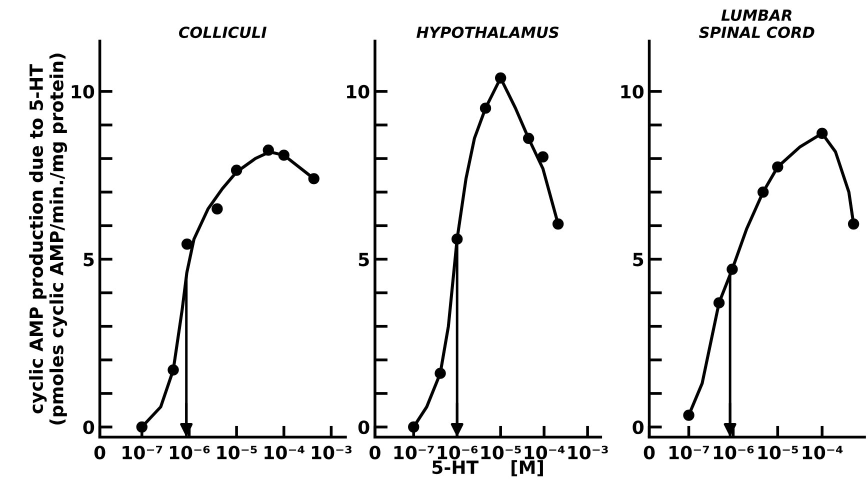 Image resolution: width=868 pixels, height=495 pixels. I want to click on chart-title: COLLICULI, so click(223, 32).